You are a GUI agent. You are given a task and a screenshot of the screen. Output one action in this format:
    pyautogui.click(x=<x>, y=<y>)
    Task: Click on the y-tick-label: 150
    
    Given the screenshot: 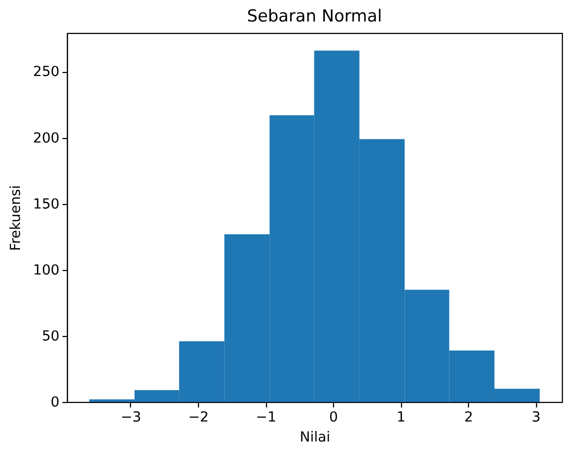 What is the action you would take?
    pyautogui.click(x=46, y=204)
    